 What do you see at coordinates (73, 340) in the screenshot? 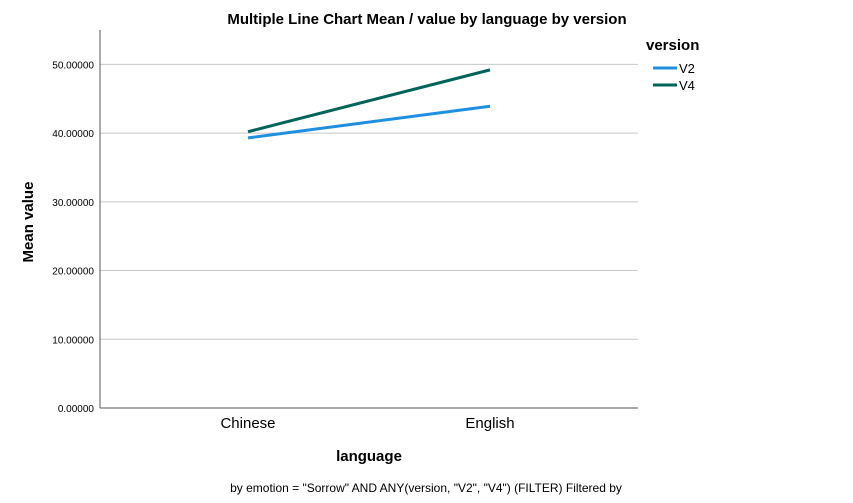
I see `y-tick-label: 10.00000` at bounding box center [73, 340].